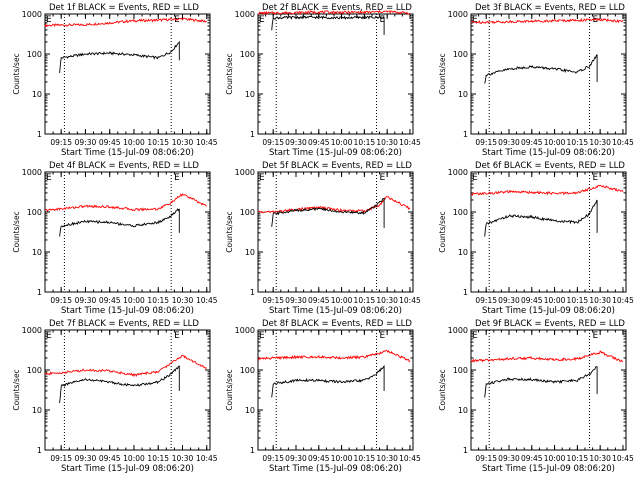  Describe the element at coordinates (124, 8) in the screenshot. I see `panel-title: Det 1f BLACK = Events, RED = LLD` at that location.